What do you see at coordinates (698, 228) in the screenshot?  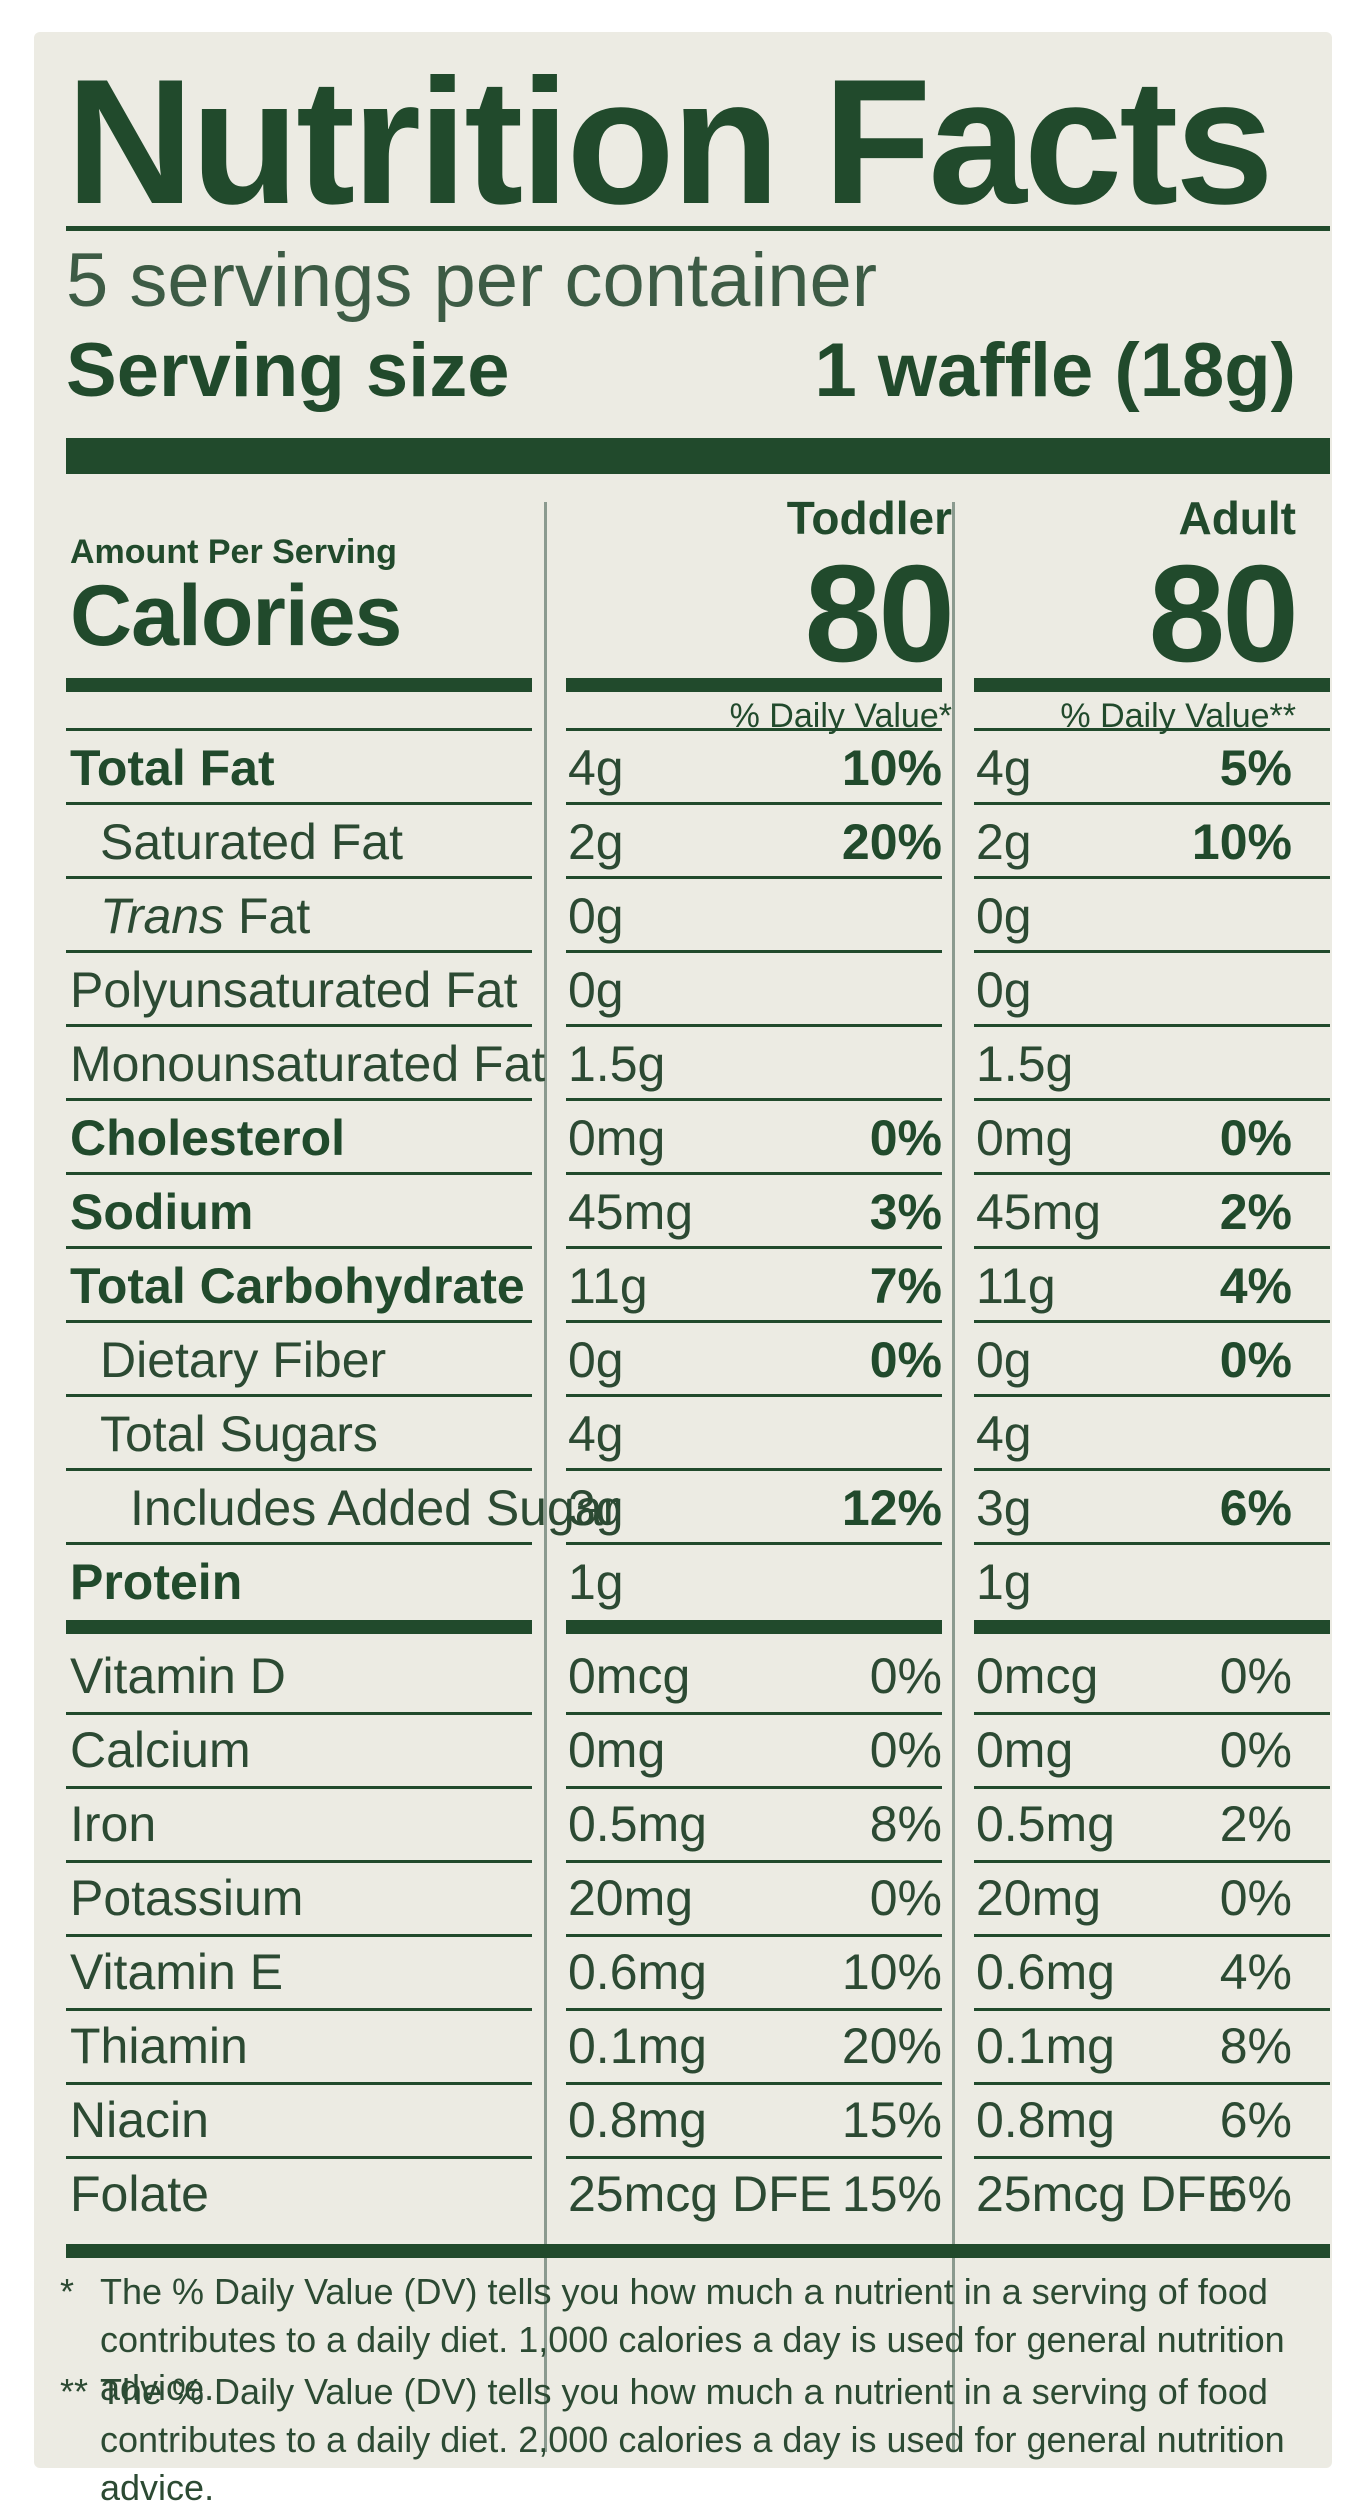 I see `title-rule` at bounding box center [698, 228].